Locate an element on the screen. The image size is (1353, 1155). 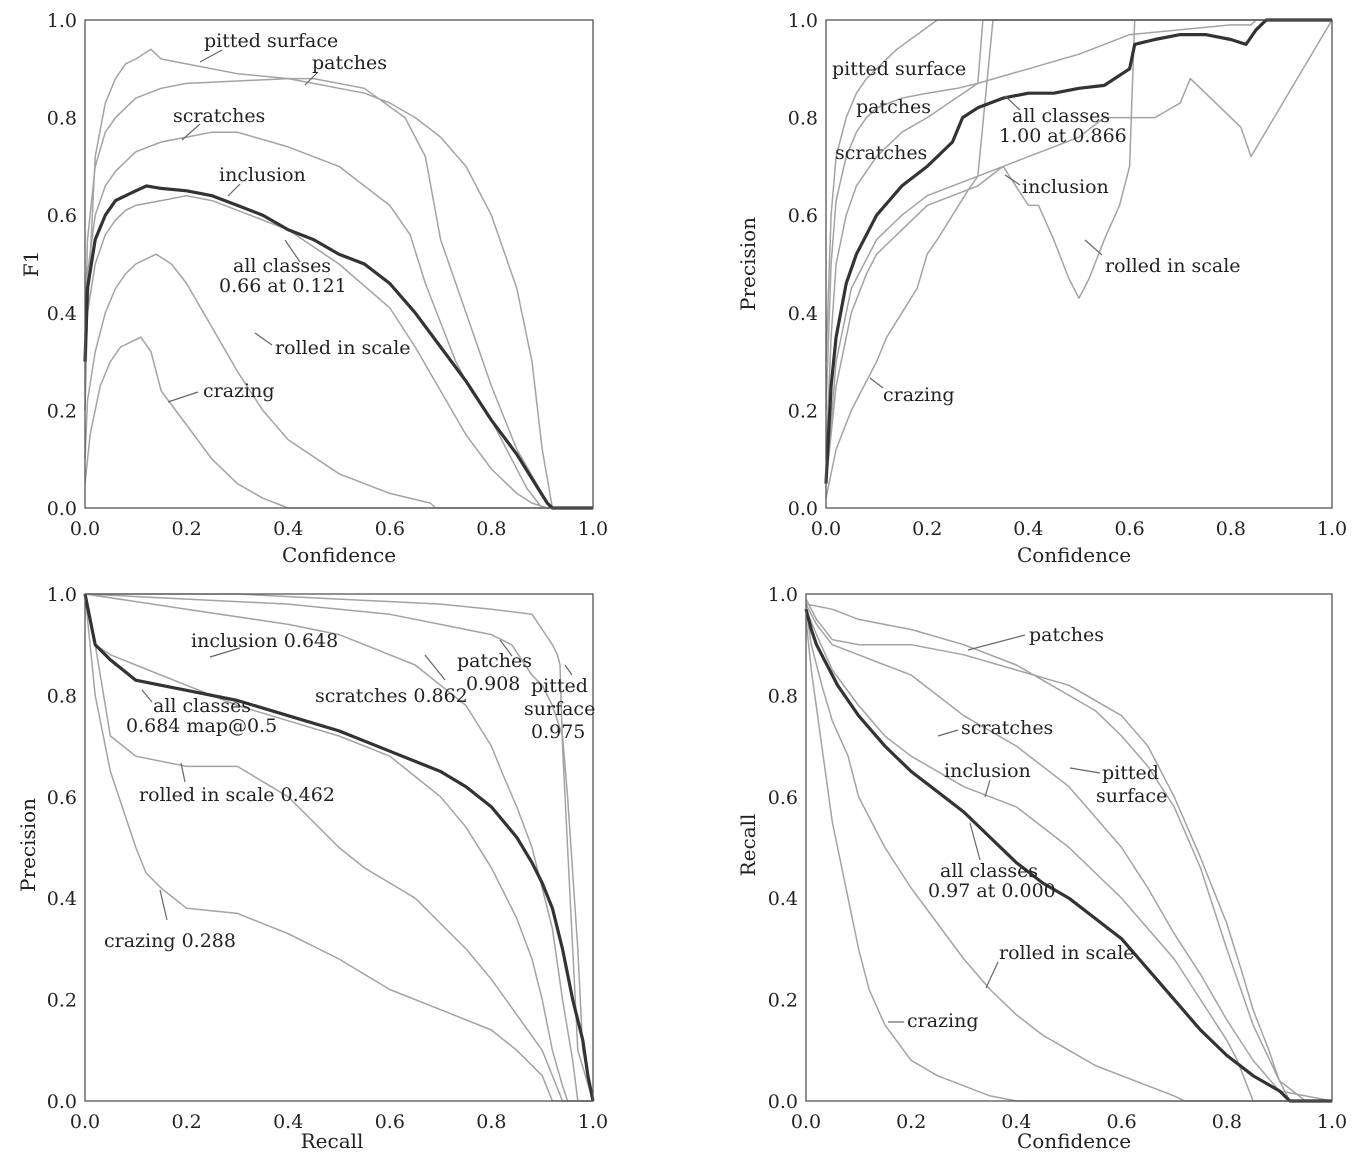
annotation-all-classes-value: 0.684 map@0.5 is located at coordinates (201, 726).